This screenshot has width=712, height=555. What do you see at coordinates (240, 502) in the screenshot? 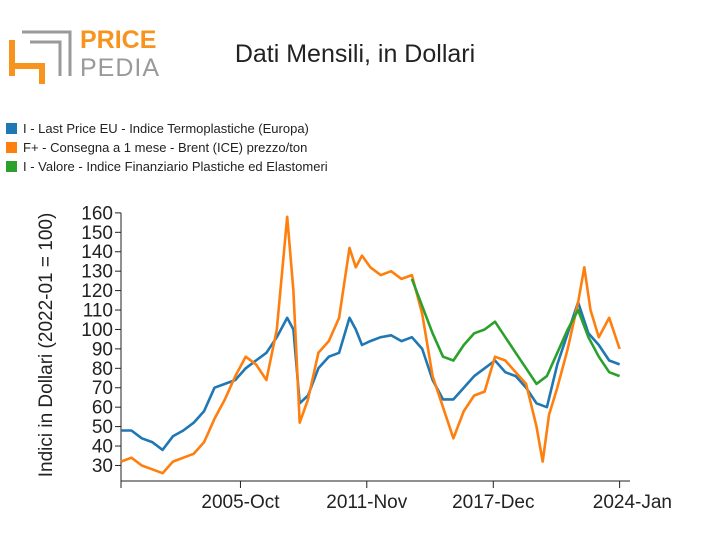
I see `x-tick-label: 2005-Oct` at bounding box center [240, 502].